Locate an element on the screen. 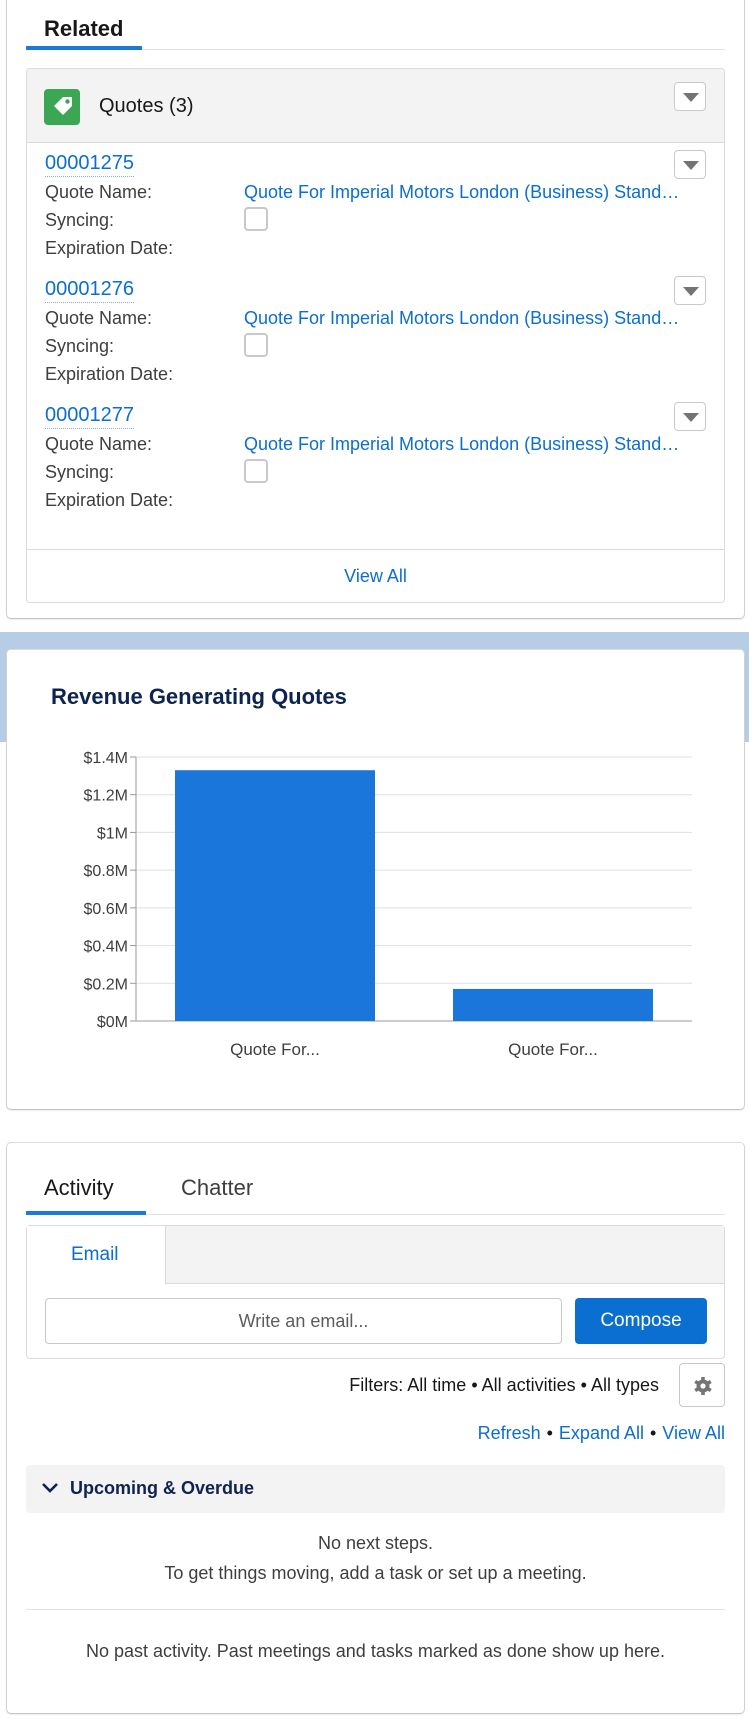 The width and height of the screenshot is (749, 1719). quotes-menu-dropdown-icon is located at coordinates (690, 96).